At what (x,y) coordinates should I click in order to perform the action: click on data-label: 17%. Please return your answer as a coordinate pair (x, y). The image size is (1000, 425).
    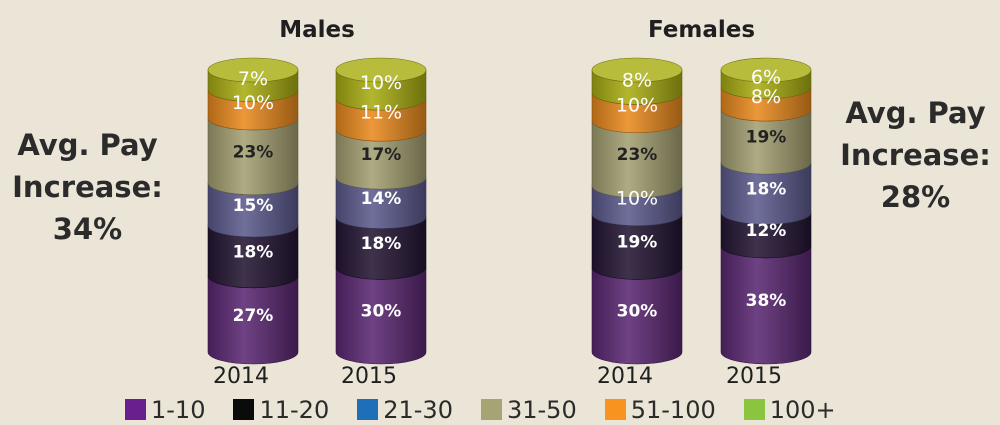
    Looking at the image, I should click on (381, 155).